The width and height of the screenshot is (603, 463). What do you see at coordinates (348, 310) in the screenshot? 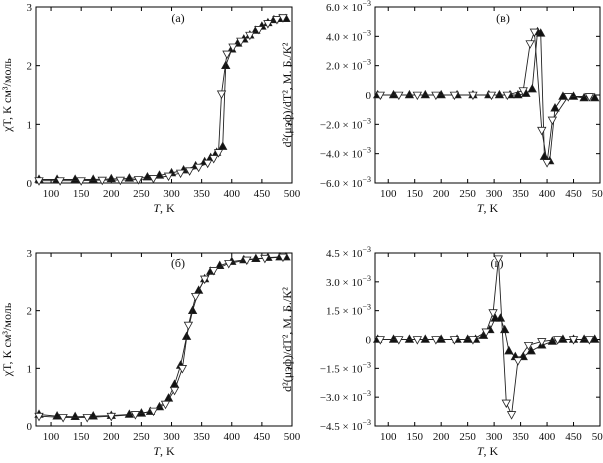
I see `y-tick-label: 1.5 × 10⁻³` at bounding box center [348, 310].